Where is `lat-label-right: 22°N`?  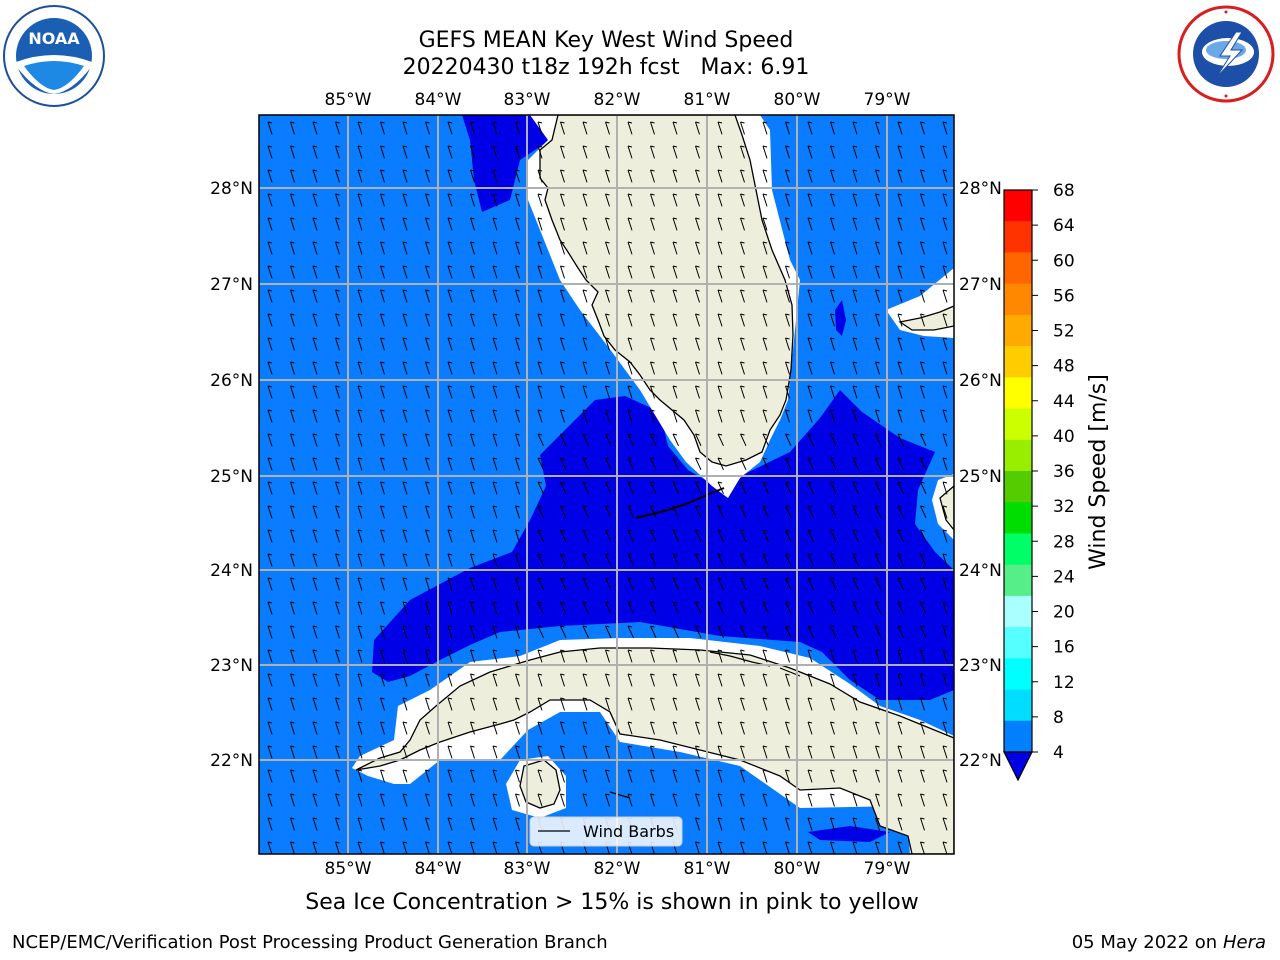 lat-label-right: 22°N is located at coordinates (980, 761).